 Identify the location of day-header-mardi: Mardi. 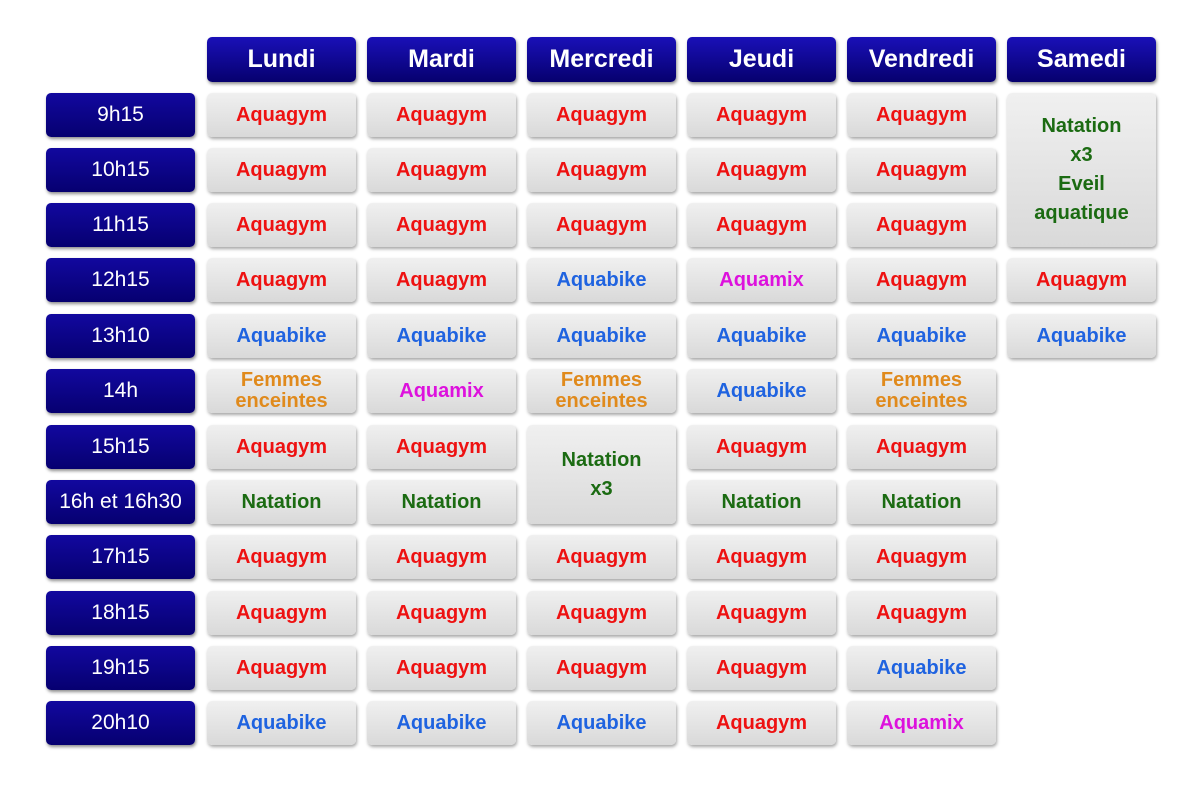
(441, 59).